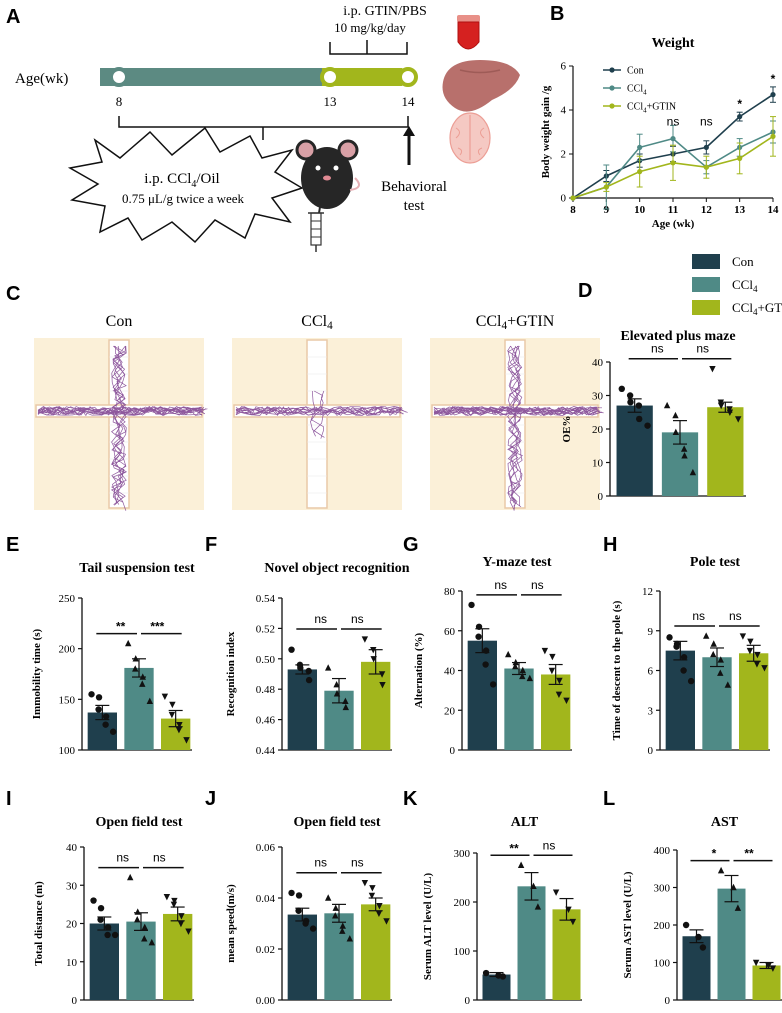  What do you see at coordinates (13, 17) in the screenshot?
I see `panel-letter-a: A` at bounding box center [13, 17].